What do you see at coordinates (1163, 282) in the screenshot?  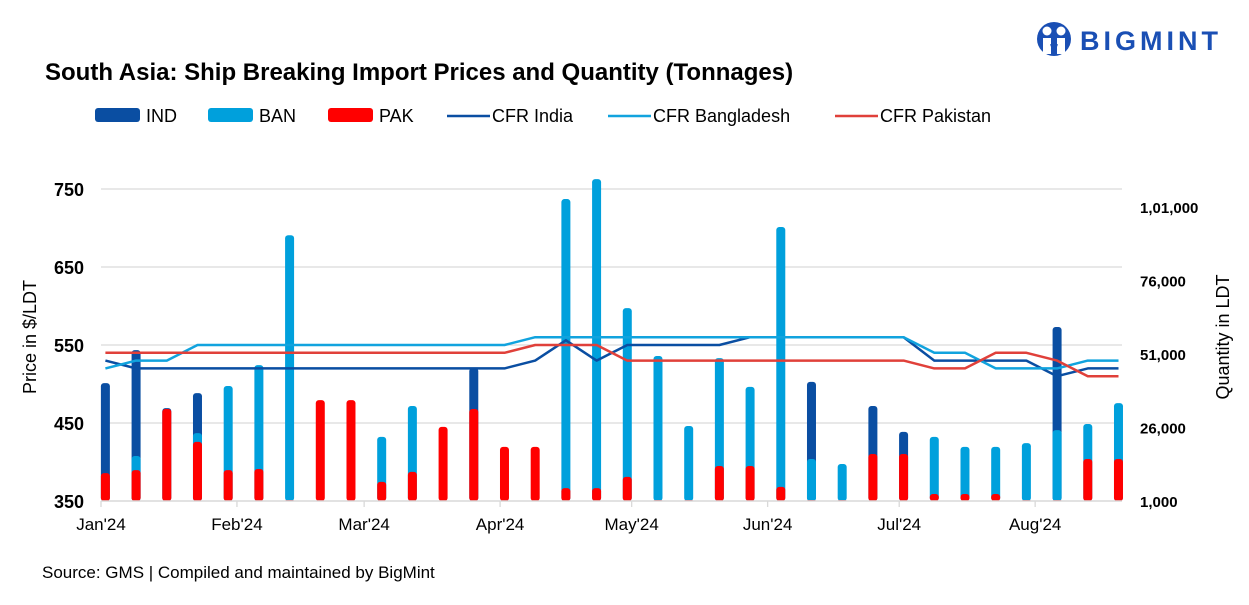 I see `y2-tick-label: 76,000` at bounding box center [1163, 282].